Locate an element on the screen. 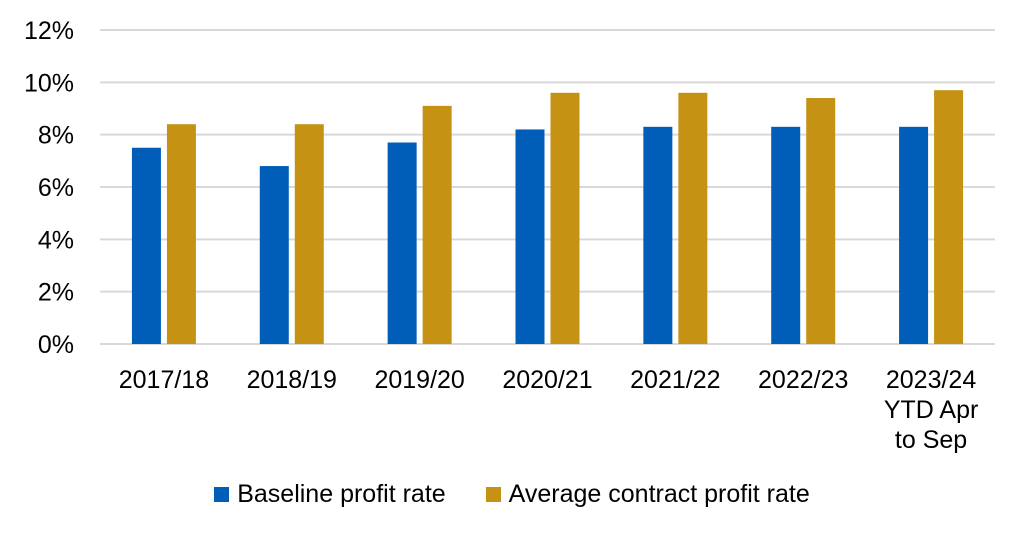 The width and height of the screenshot is (1024, 541). x-tick-label: to Sep is located at coordinates (931, 440).